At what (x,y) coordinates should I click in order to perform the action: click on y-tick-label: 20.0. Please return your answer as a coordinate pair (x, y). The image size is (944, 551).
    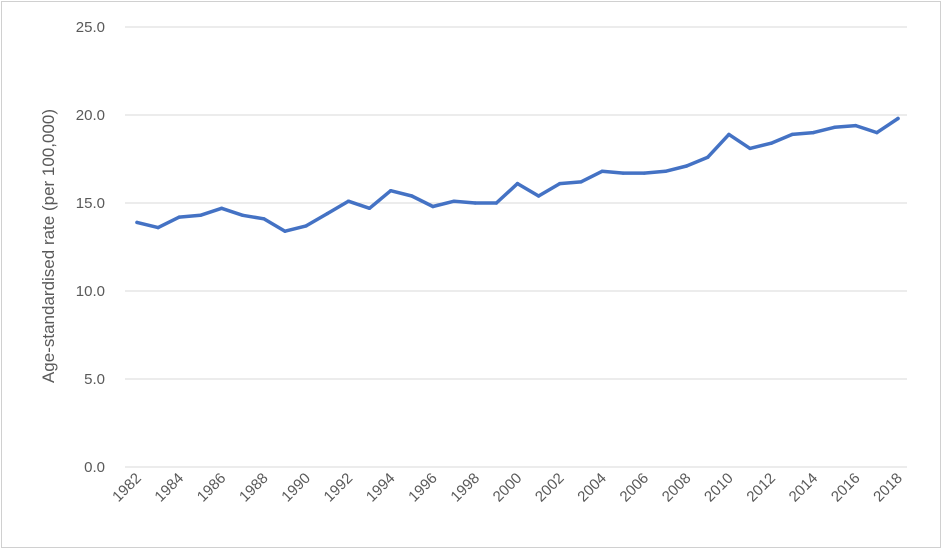
    Looking at the image, I should click on (90, 115).